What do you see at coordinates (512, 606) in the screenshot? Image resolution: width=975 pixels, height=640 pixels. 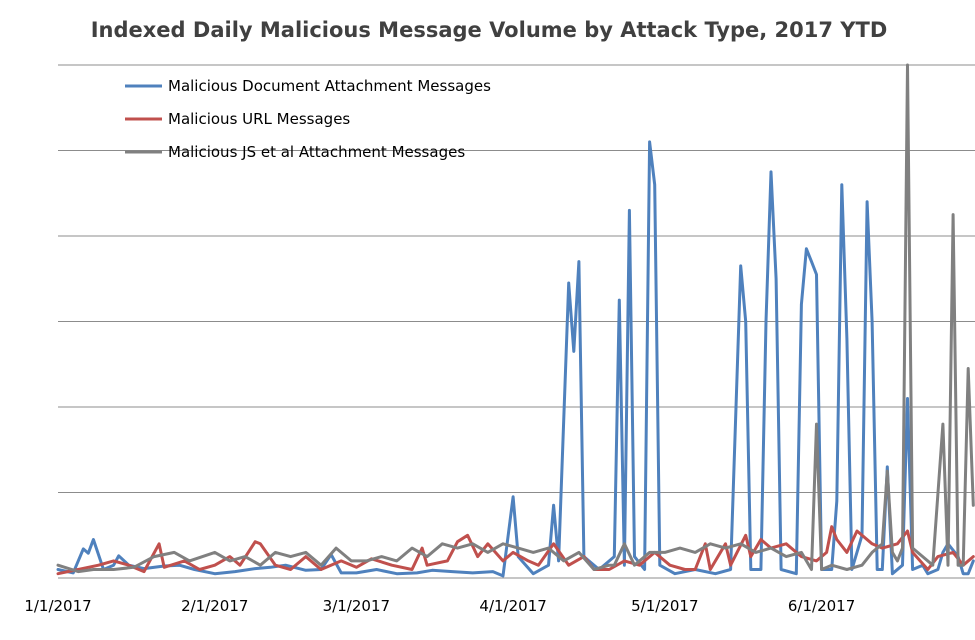 I see `x-tick-label: 4/1/2017` at bounding box center [512, 606].